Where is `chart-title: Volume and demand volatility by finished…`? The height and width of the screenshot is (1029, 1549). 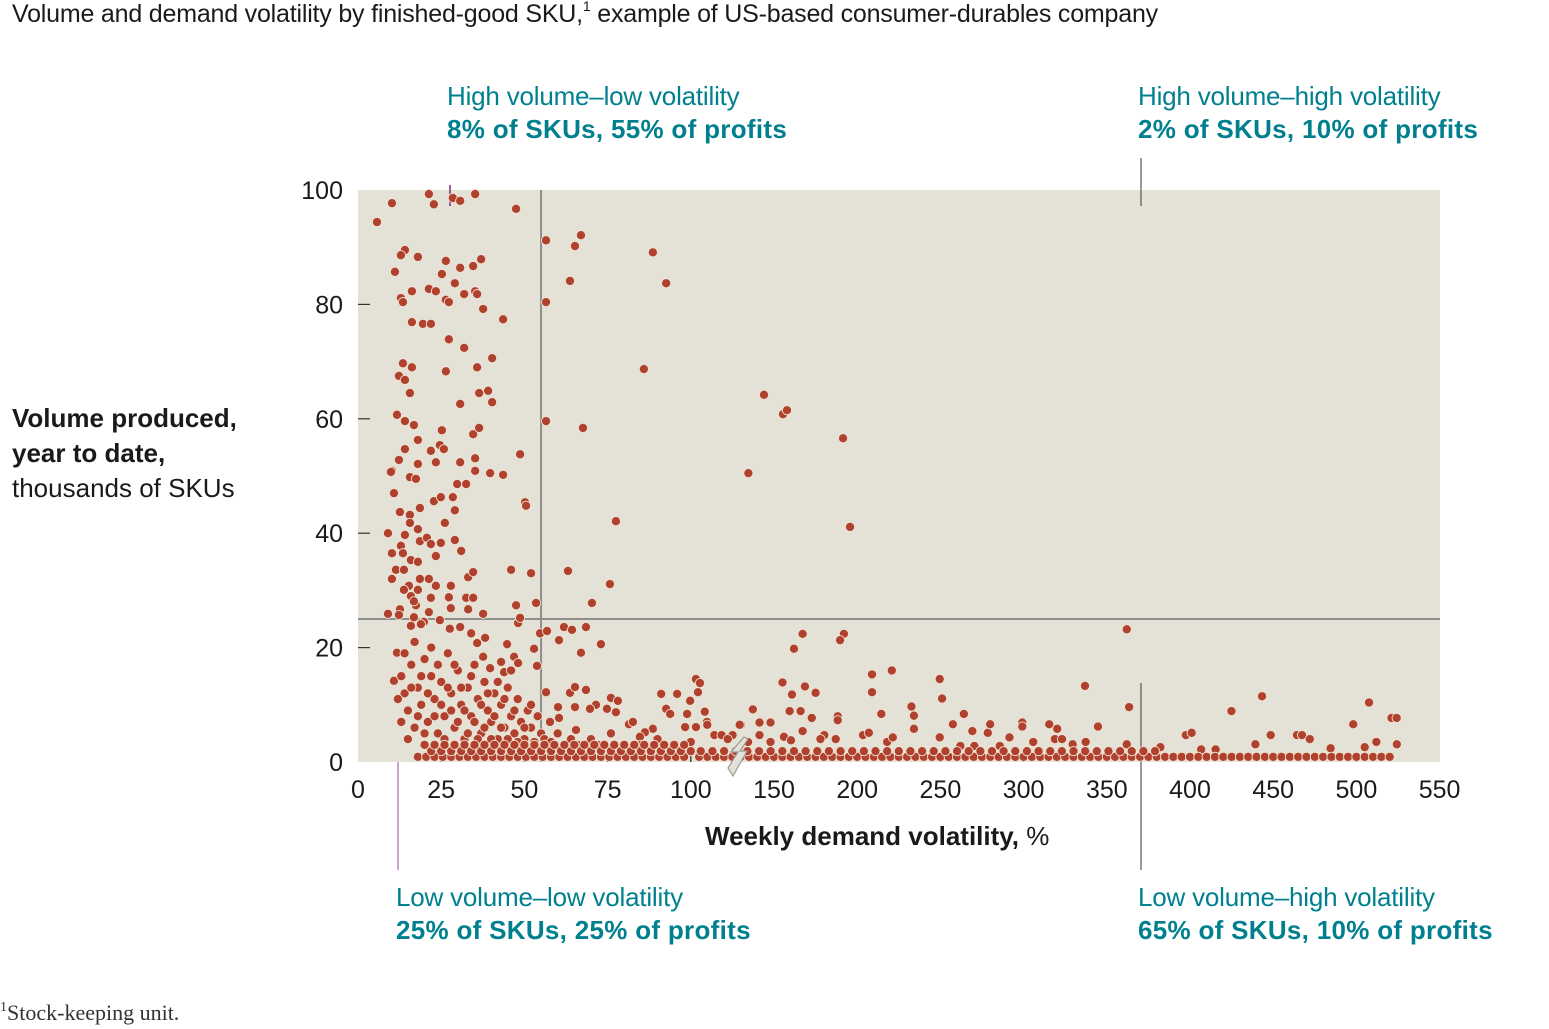 chart-title: Volume and demand volatility by finished… is located at coordinates (585, 14).